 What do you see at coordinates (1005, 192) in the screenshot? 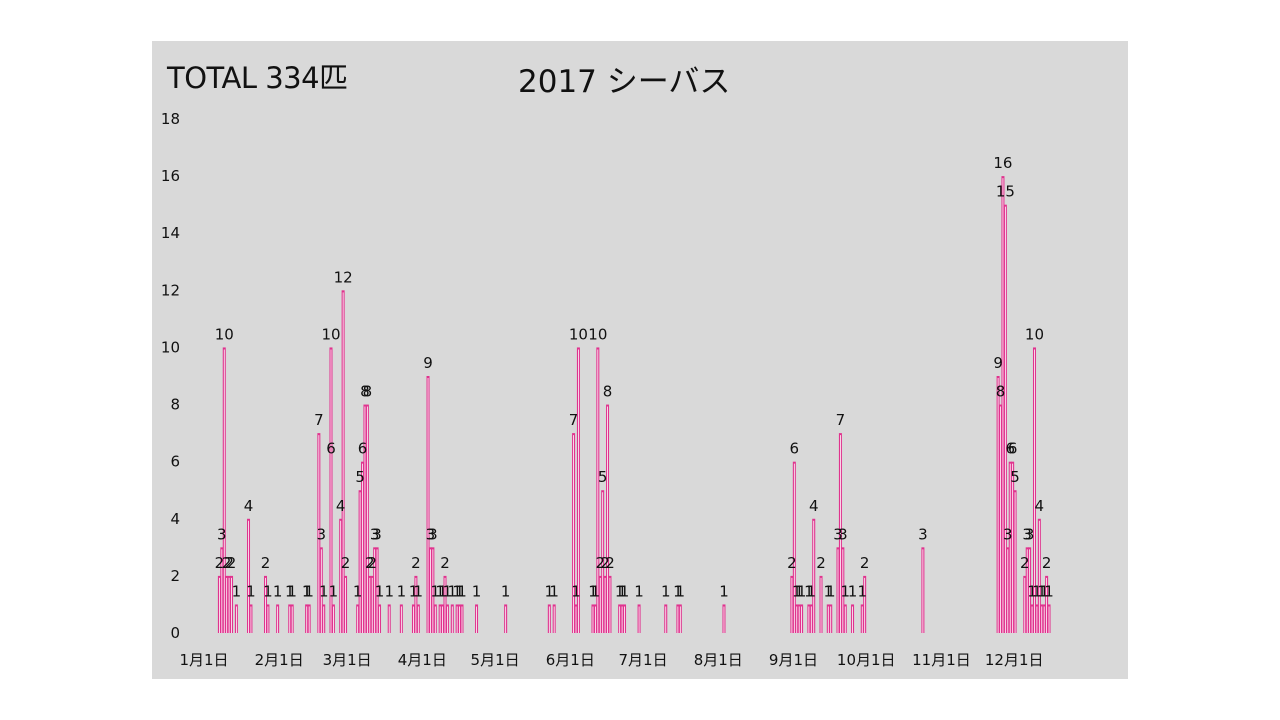
I see `data-label: 15` at bounding box center [1005, 192].